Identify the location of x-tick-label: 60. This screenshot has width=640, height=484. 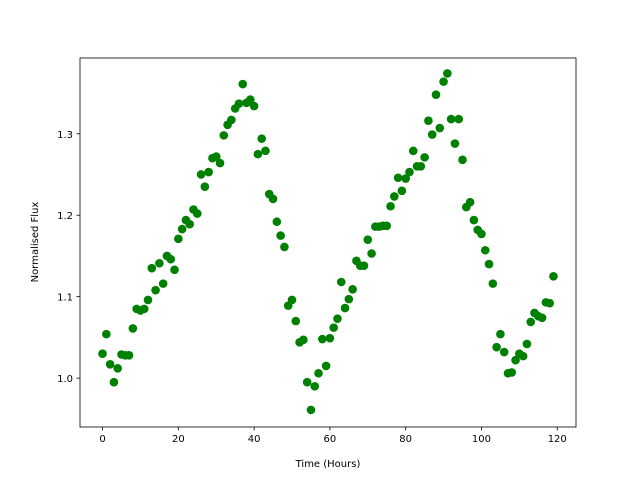
(330, 439).